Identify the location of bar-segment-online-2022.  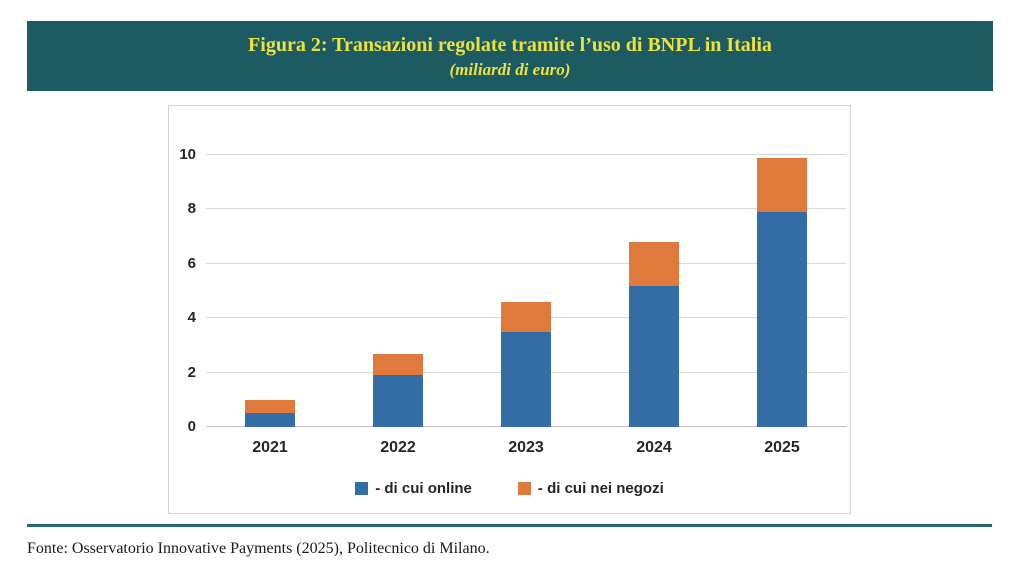
(398, 401).